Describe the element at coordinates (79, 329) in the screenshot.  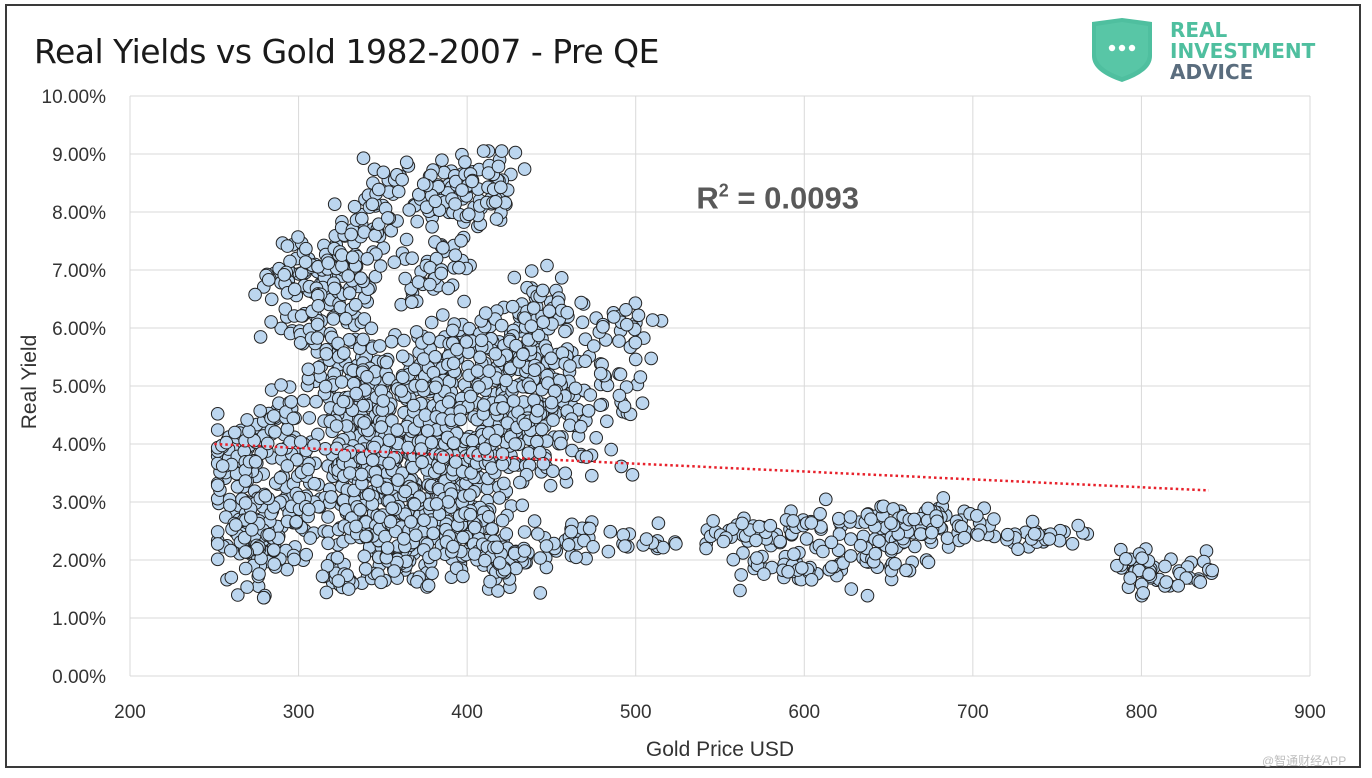
I see `y-tick-label: 6.00%` at that location.